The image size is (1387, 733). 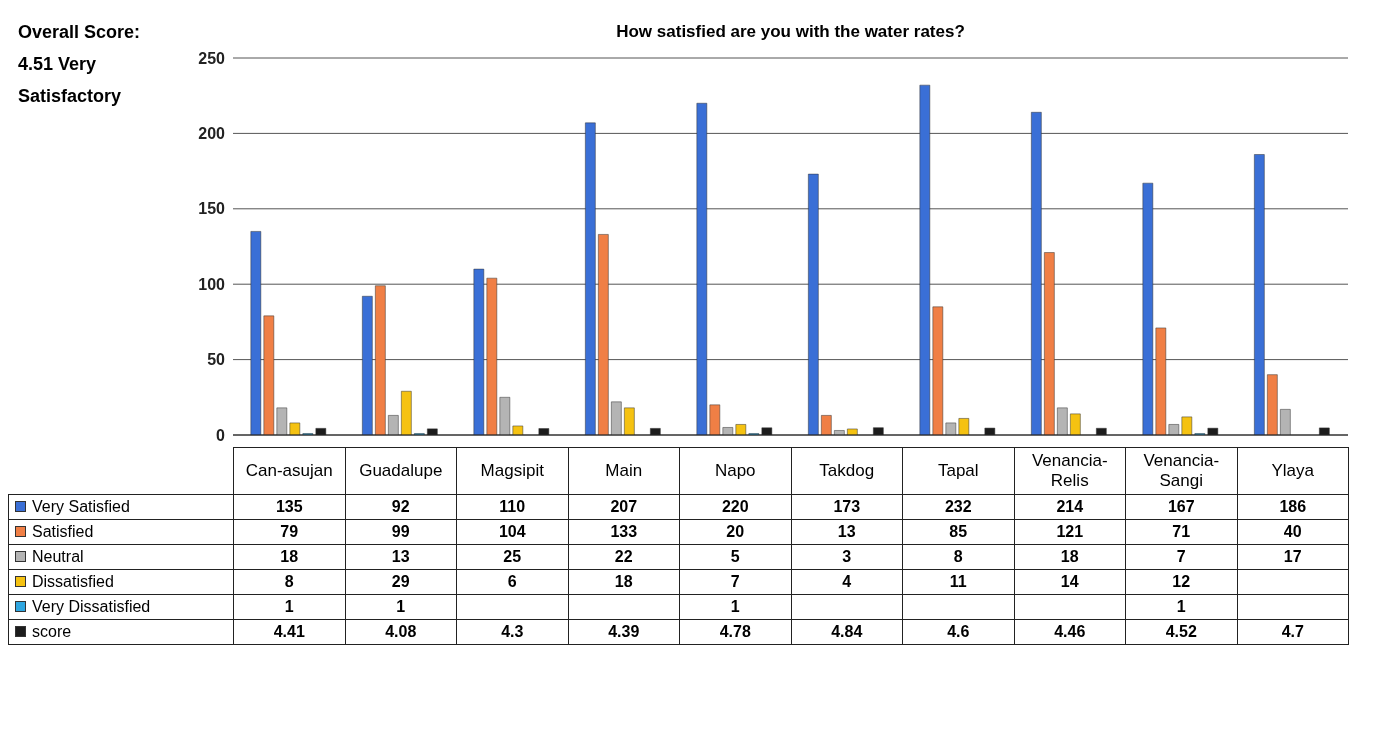 What do you see at coordinates (121, 532) in the screenshot?
I see `legend-label: Satisfied` at bounding box center [121, 532].